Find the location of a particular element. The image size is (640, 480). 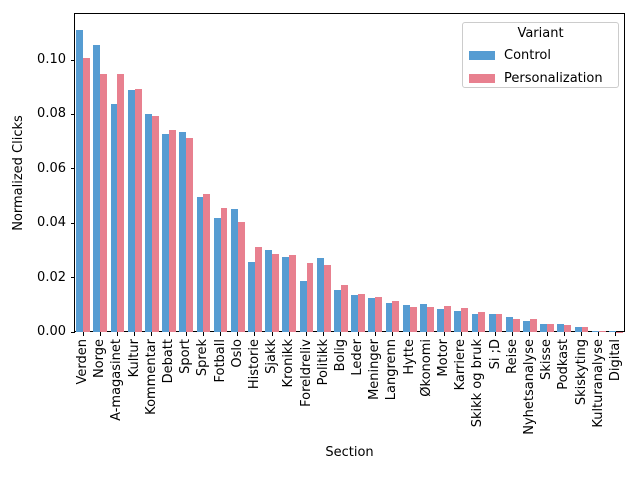

bar-control-verden is located at coordinates (80, 181).